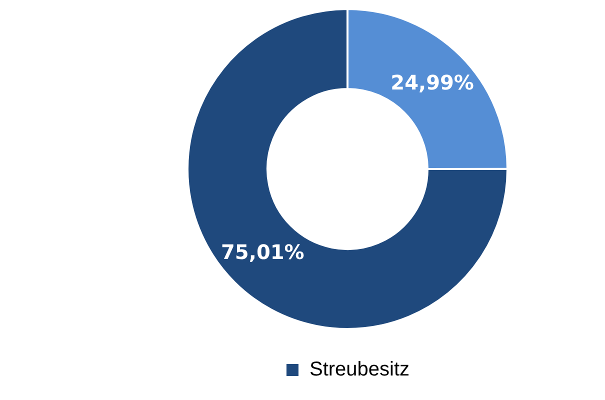  Describe the element at coordinates (359, 369) in the screenshot. I see `legend-label: Streubesitz` at that location.